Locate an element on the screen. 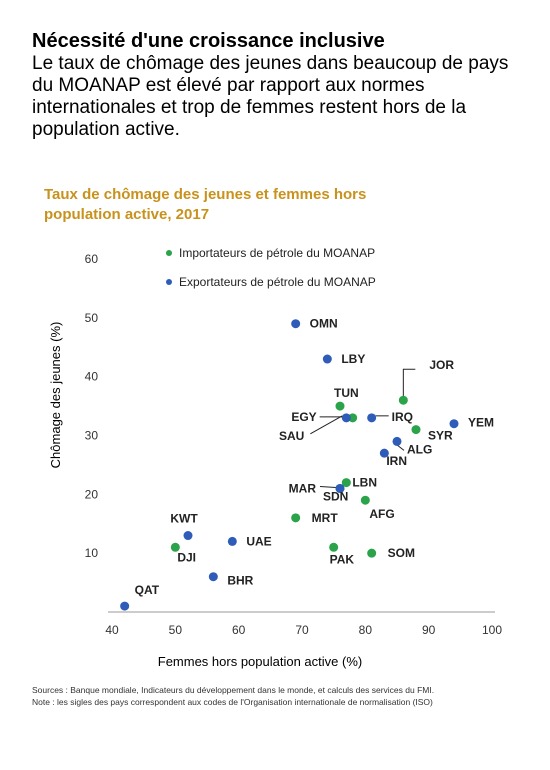 The height and width of the screenshot is (770, 550). y-axis-label: Chômage des jeunes (%) is located at coordinates (55, 395).